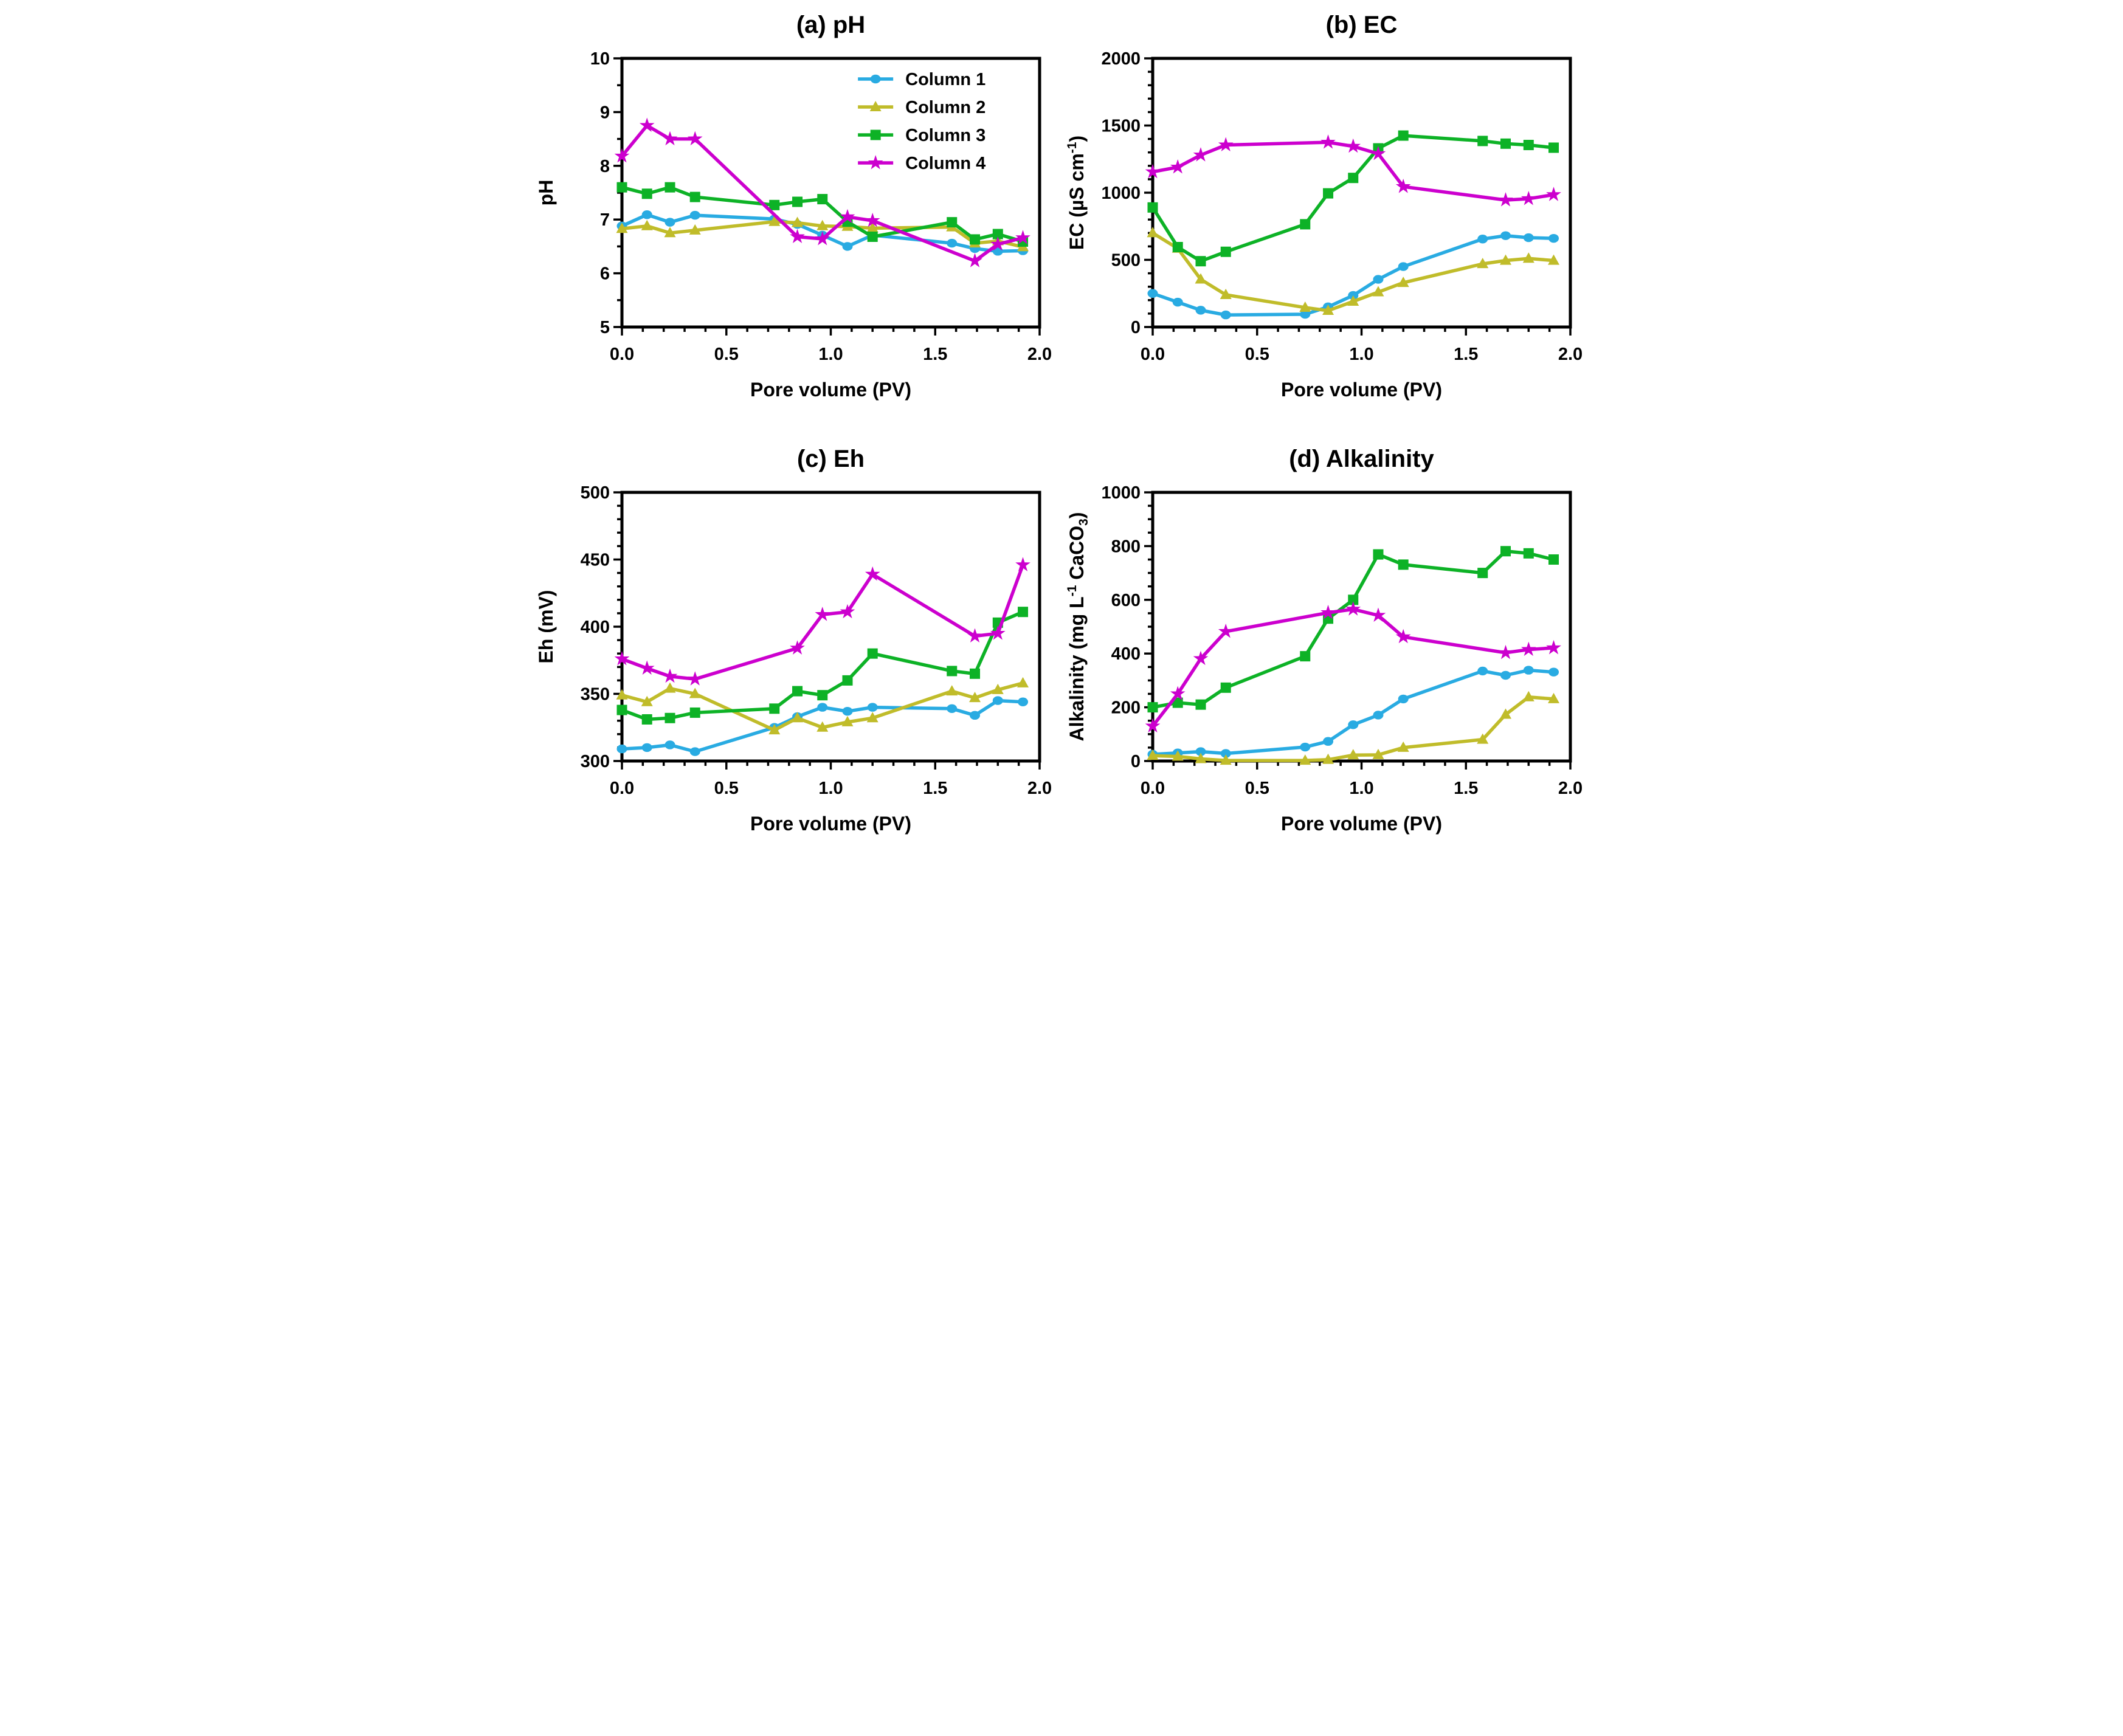 The width and height of the screenshot is (2123, 1736). I want to click on panel-b-xaxis-label: Pore volume (PV), so click(1361, 390).